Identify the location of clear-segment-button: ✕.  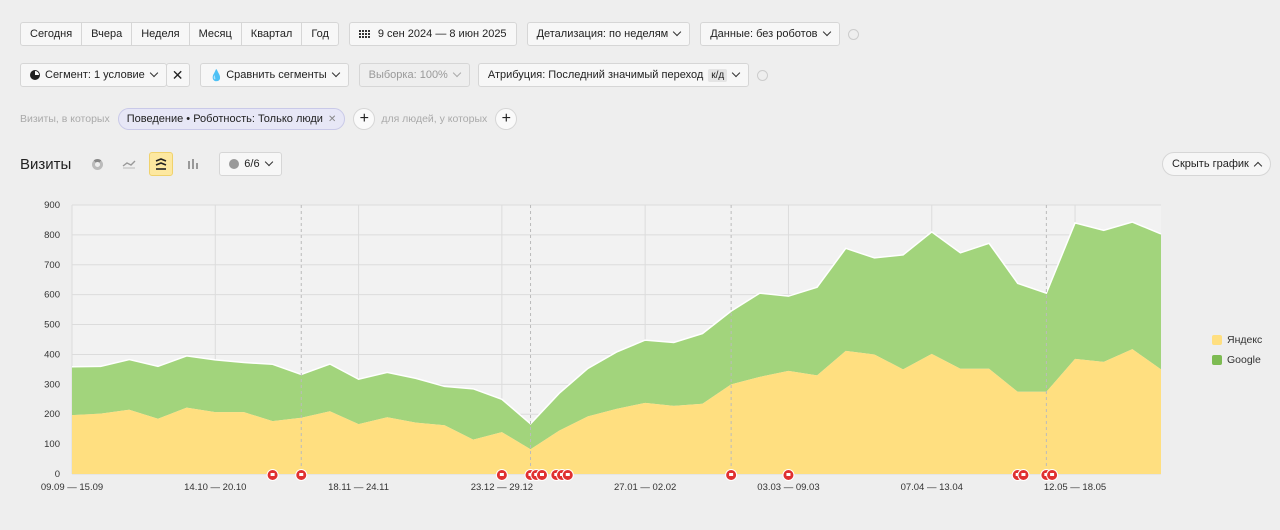
(177, 75).